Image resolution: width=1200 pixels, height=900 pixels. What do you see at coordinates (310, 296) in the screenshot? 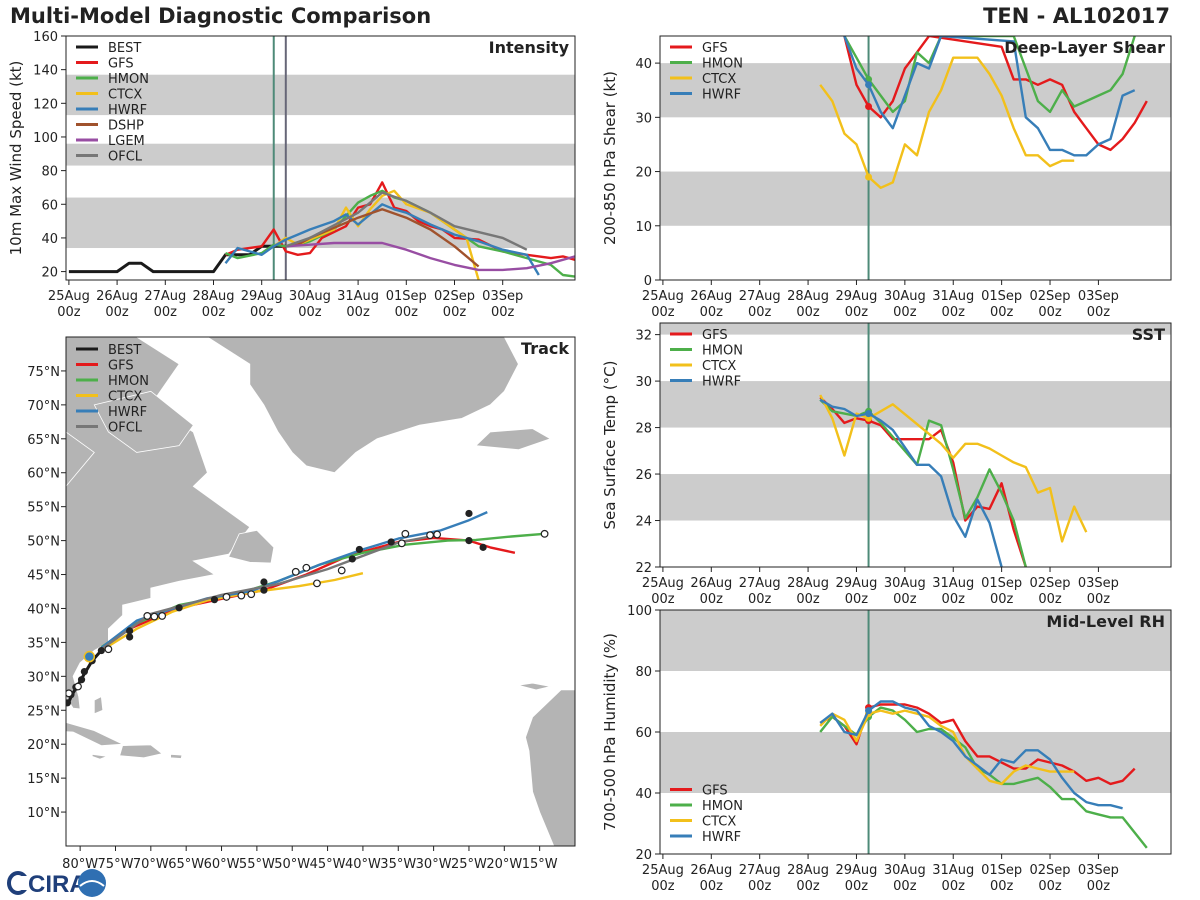
I see `intensity-xtick-label: 30Aug` at bounding box center [310, 296].